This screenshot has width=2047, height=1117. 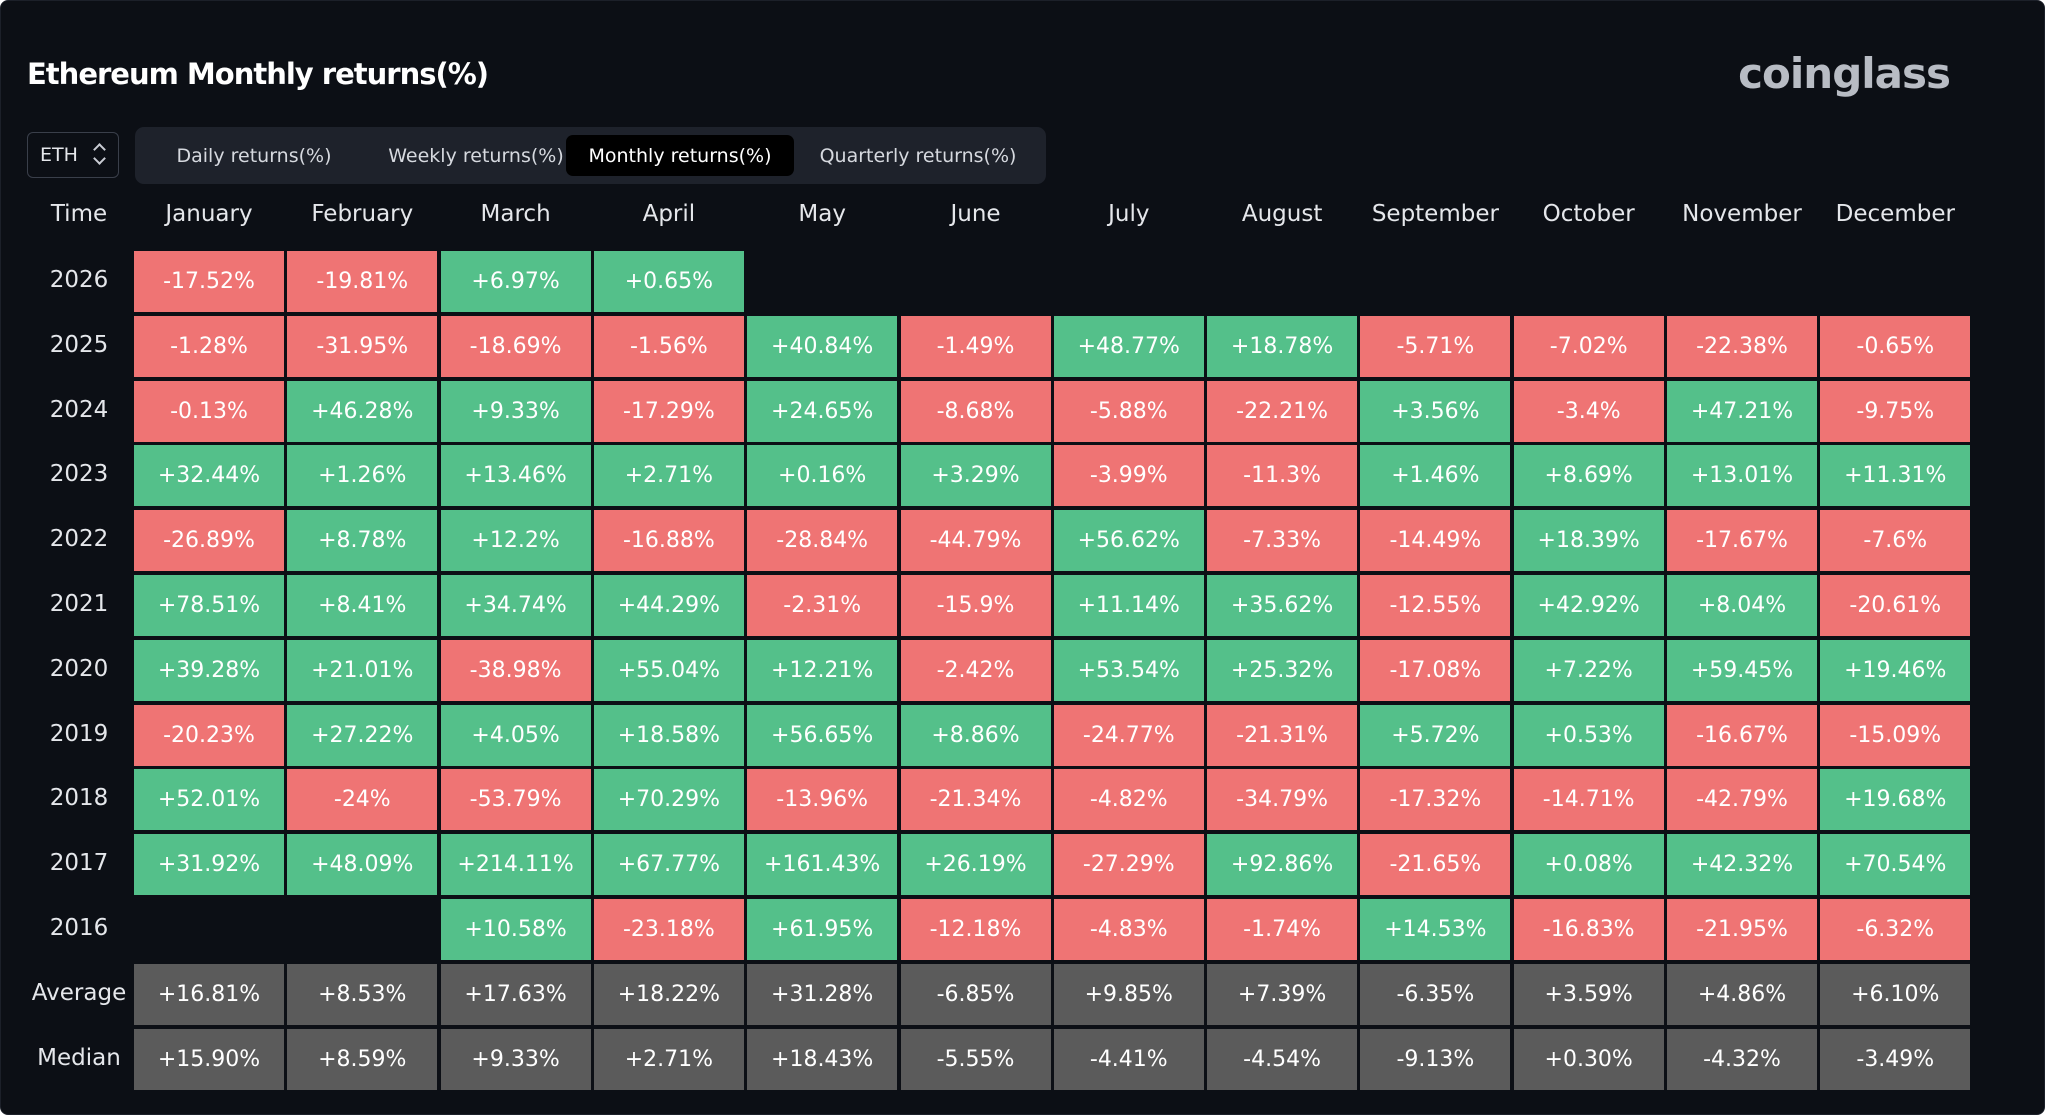 I want to click on row-label: 2023, so click(x=79, y=474).